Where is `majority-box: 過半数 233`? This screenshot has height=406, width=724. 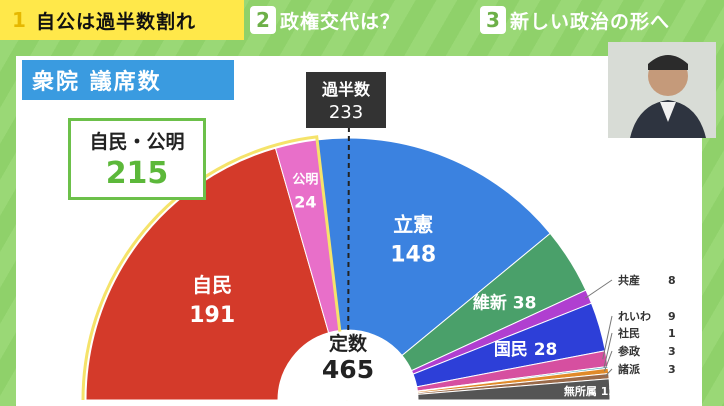
majority-box: 過半数 233 is located at coordinates (346, 100).